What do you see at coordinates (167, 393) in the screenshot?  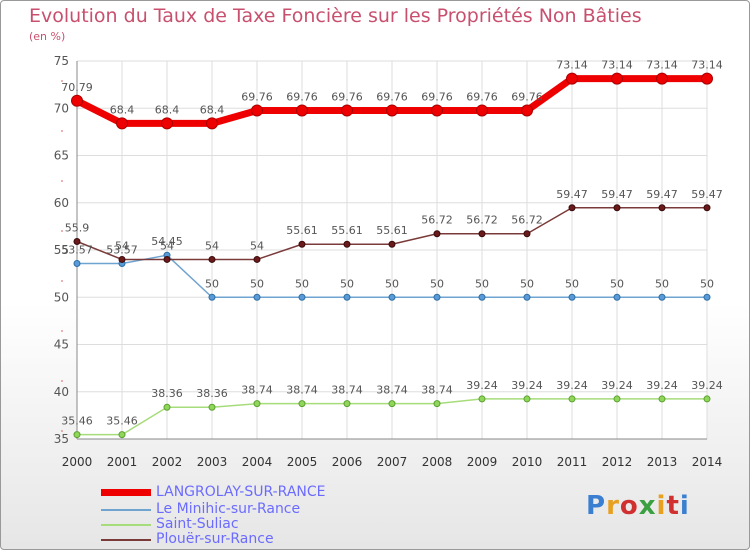 I see `data-label: 38.36` at bounding box center [167, 393].